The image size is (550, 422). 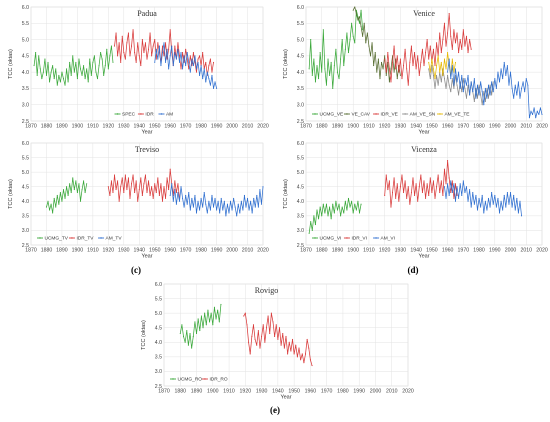 I want to click on y-tick-label: 2.5, so click(x=25, y=122).